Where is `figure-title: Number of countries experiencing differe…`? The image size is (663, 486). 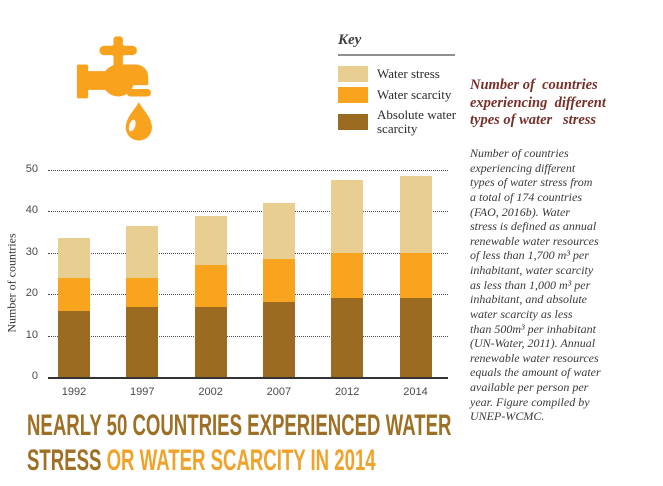
figure-title: Number of countries experiencing differe… is located at coordinates (538, 103).